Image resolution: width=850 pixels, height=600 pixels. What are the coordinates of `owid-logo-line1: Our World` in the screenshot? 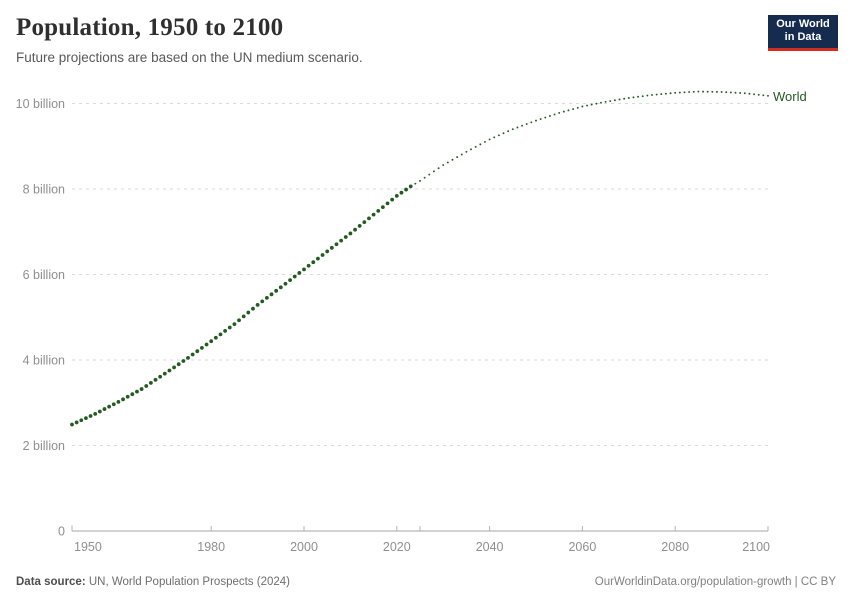 It's located at (803, 24).